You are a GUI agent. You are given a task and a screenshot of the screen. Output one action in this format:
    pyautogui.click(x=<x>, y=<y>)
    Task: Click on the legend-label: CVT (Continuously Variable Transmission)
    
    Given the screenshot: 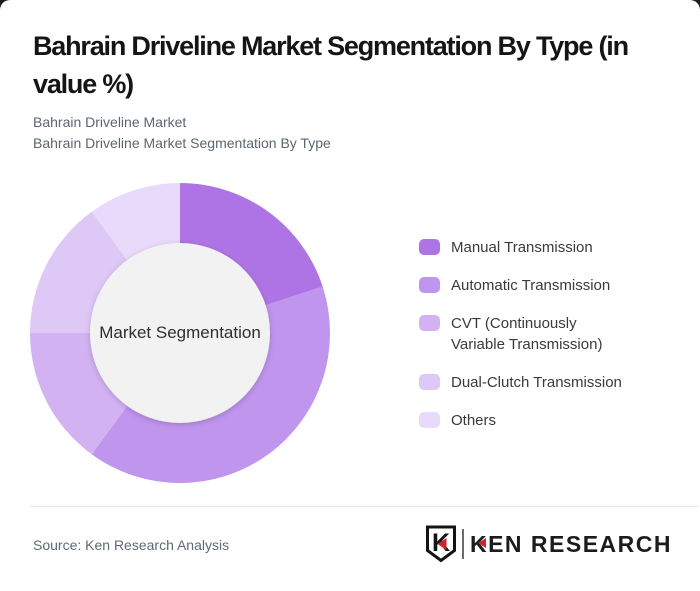 What is the action you would take?
    pyautogui.click(x=527, y=334)
    